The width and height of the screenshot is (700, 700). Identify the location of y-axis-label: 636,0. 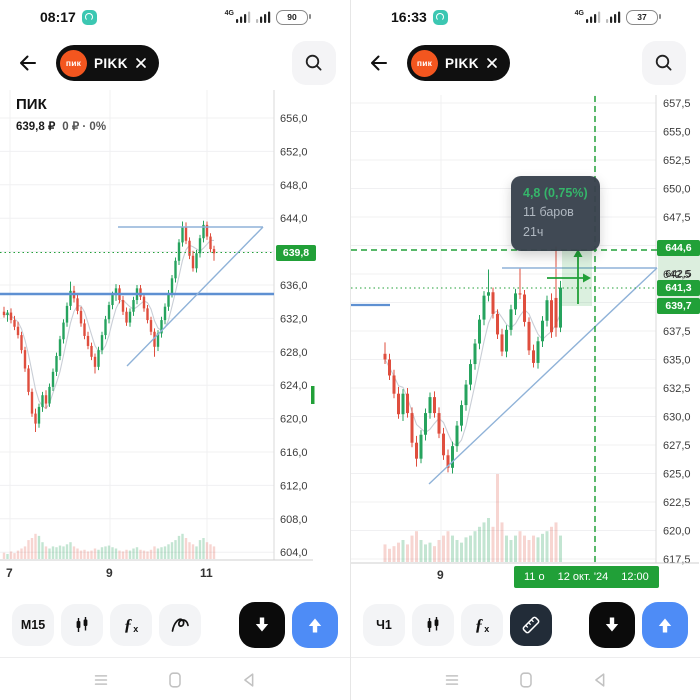
(294, 286).